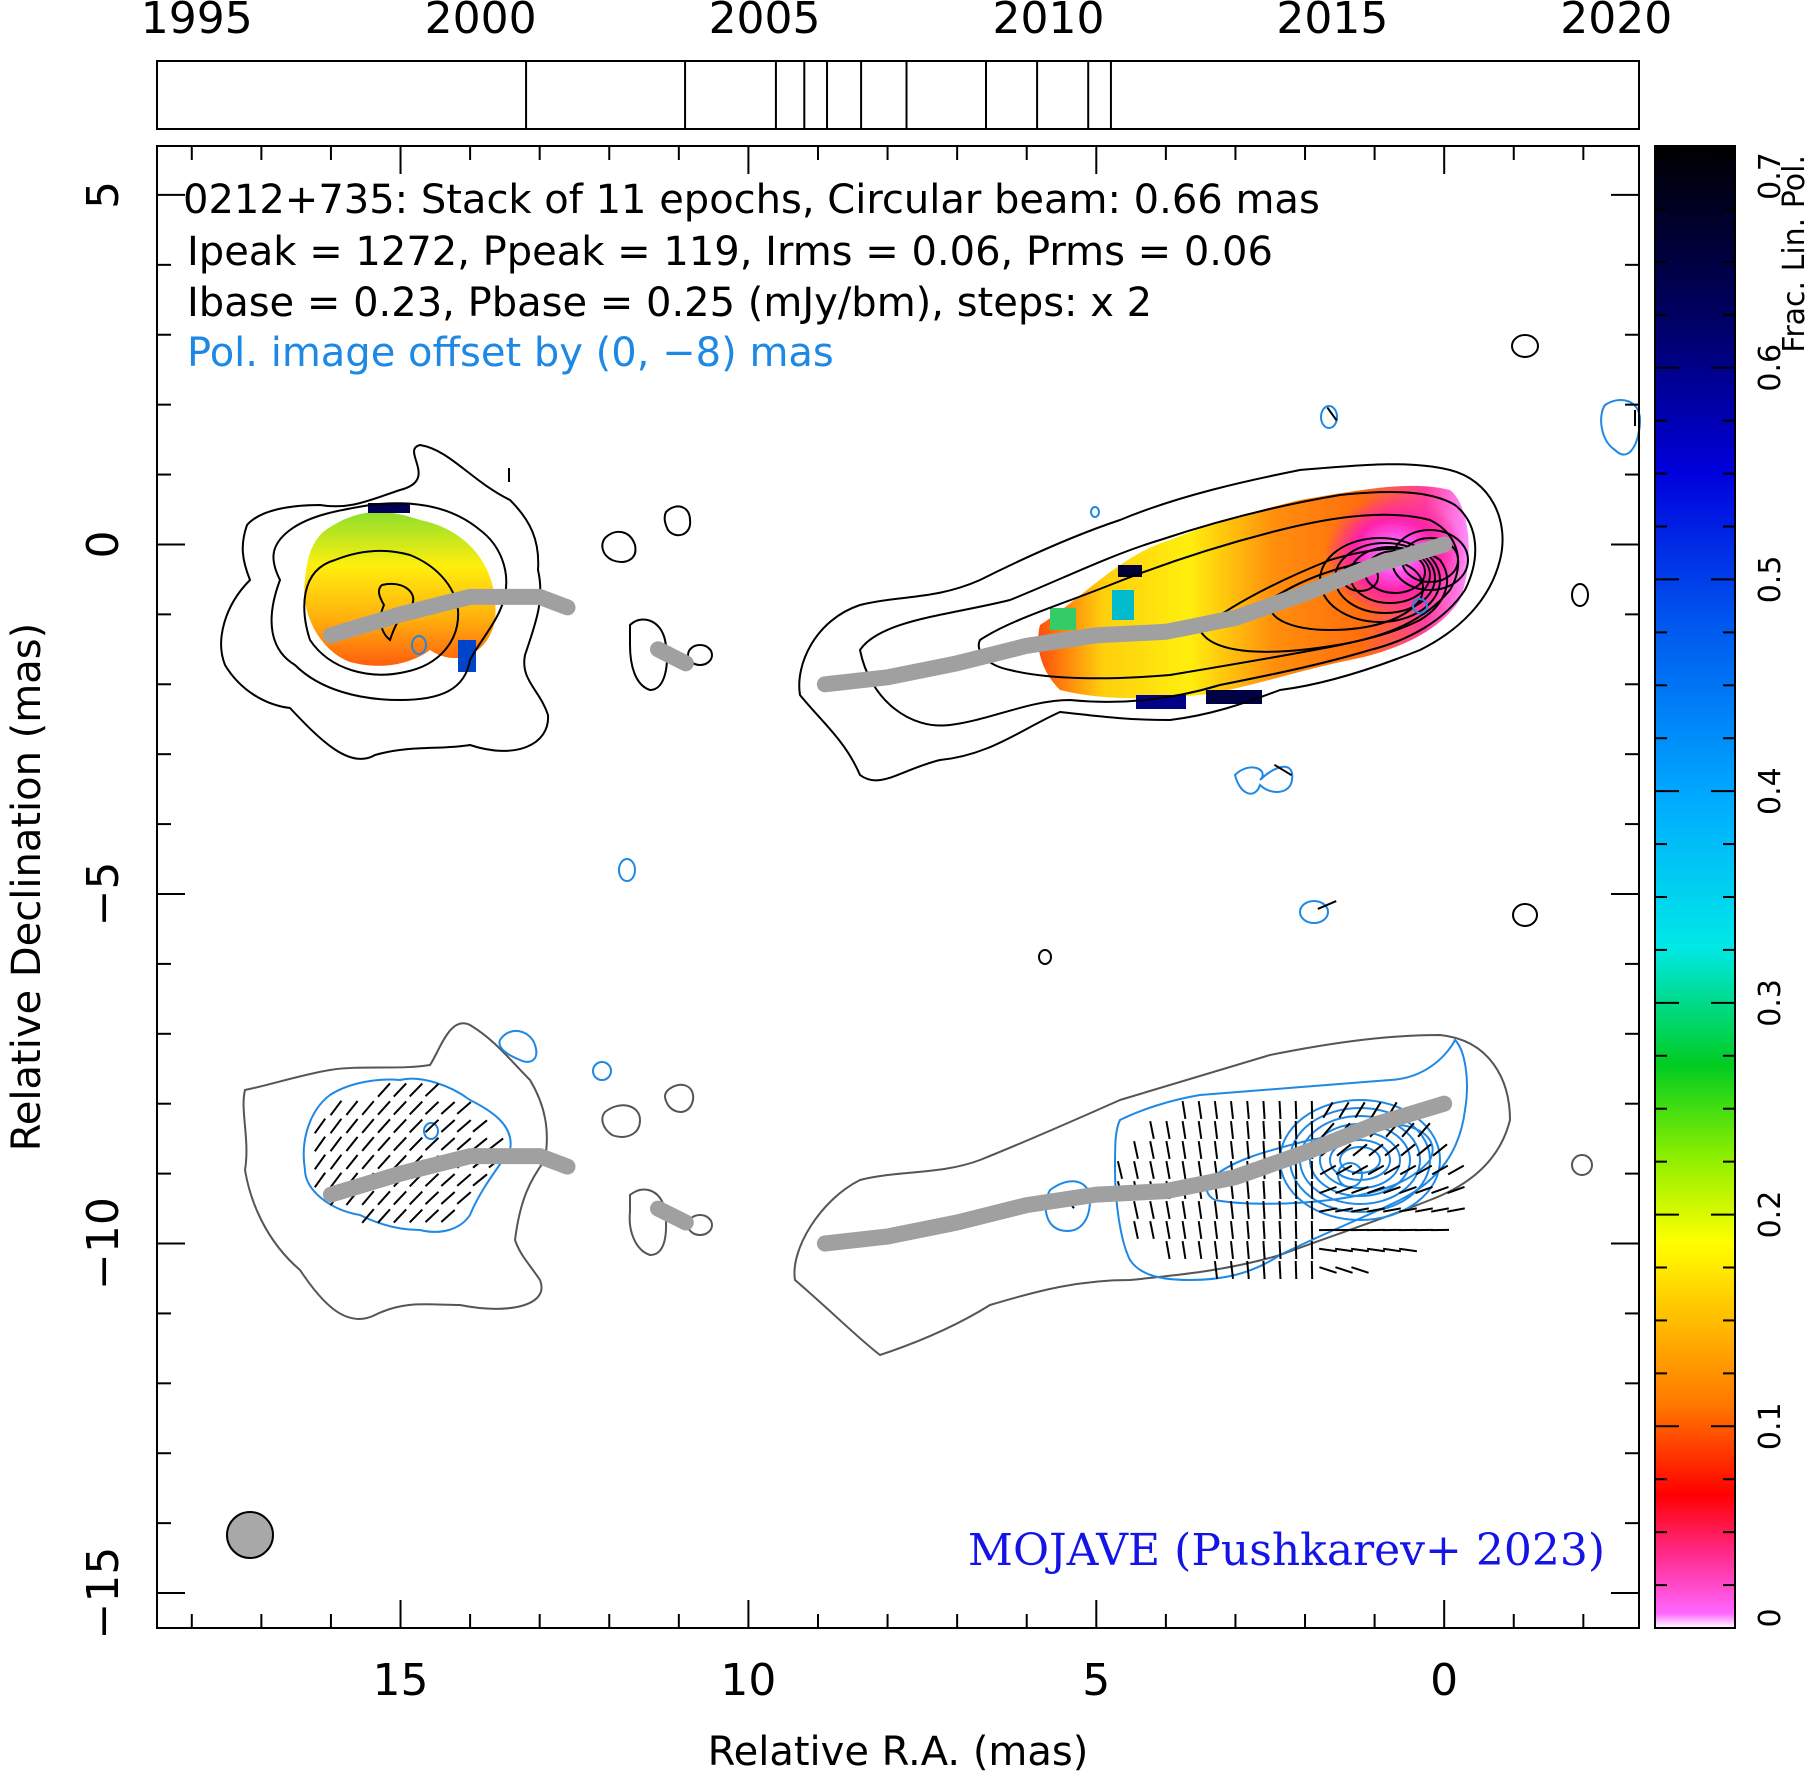  I want to click on epoch-axis: 1995 2000 2005 2010 2015 2020, so click(907, 65).